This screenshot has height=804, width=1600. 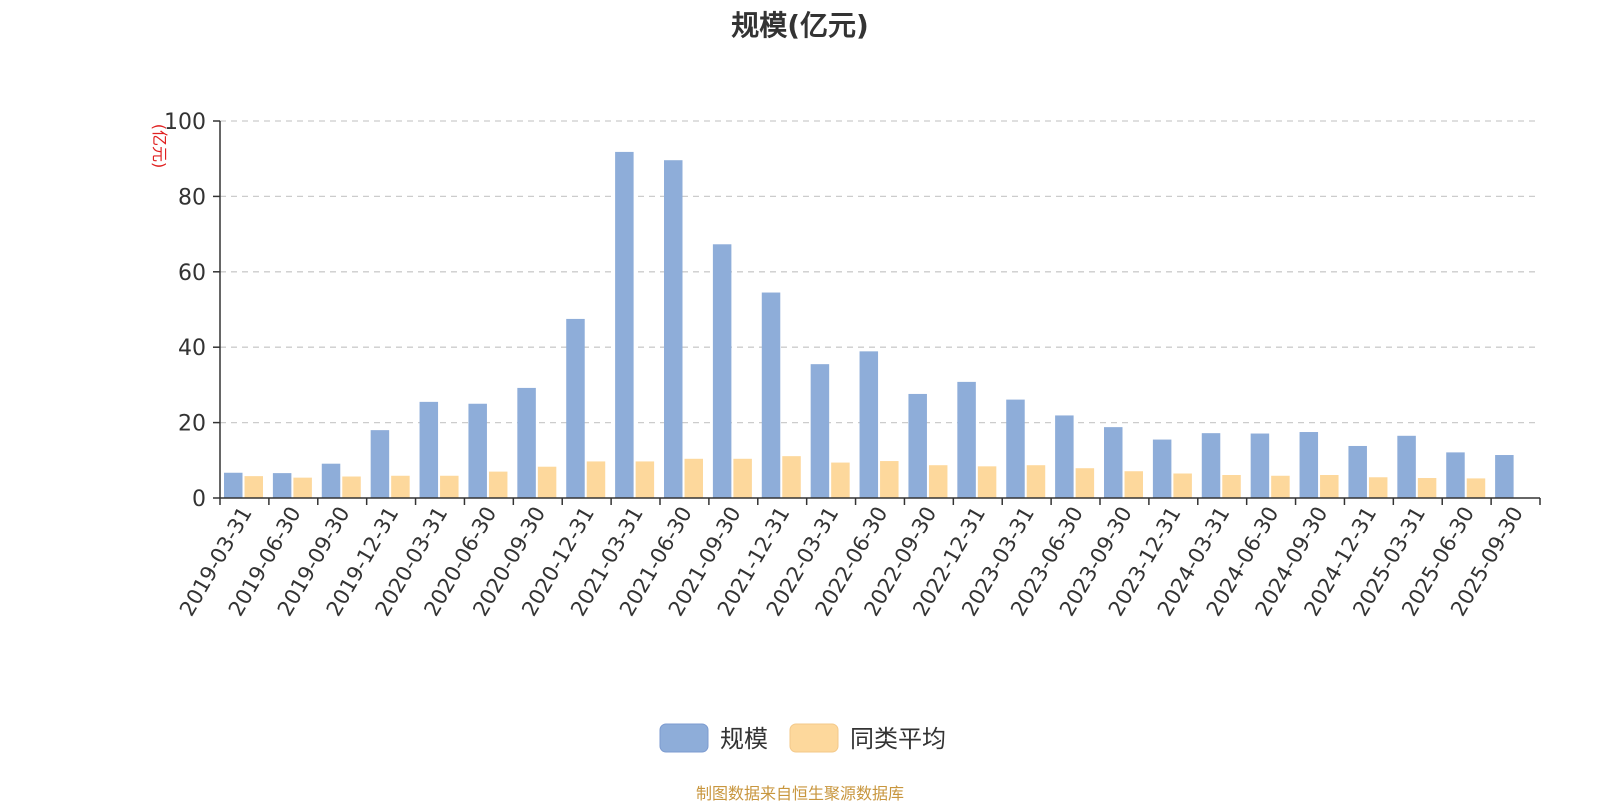 What do you see at coordinates (192, 348) in the screenshot?
I see `y-tick-label: 40` at bounding box center [192, 348].